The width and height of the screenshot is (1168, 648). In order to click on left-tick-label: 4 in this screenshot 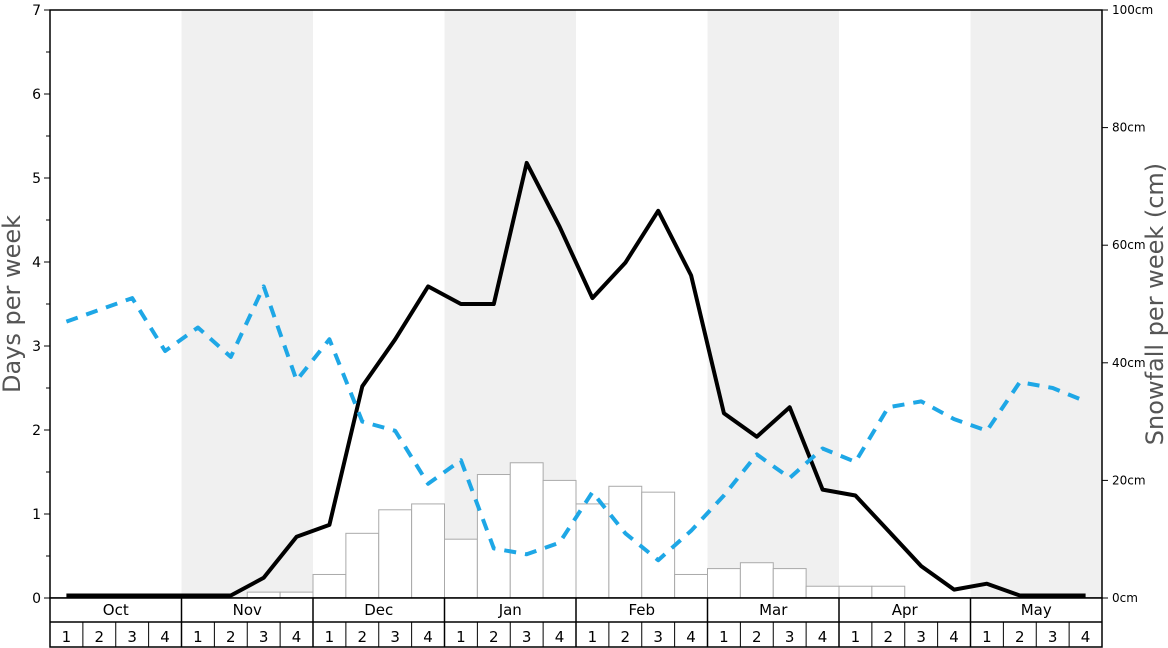, I will do `click(36, 263)`.